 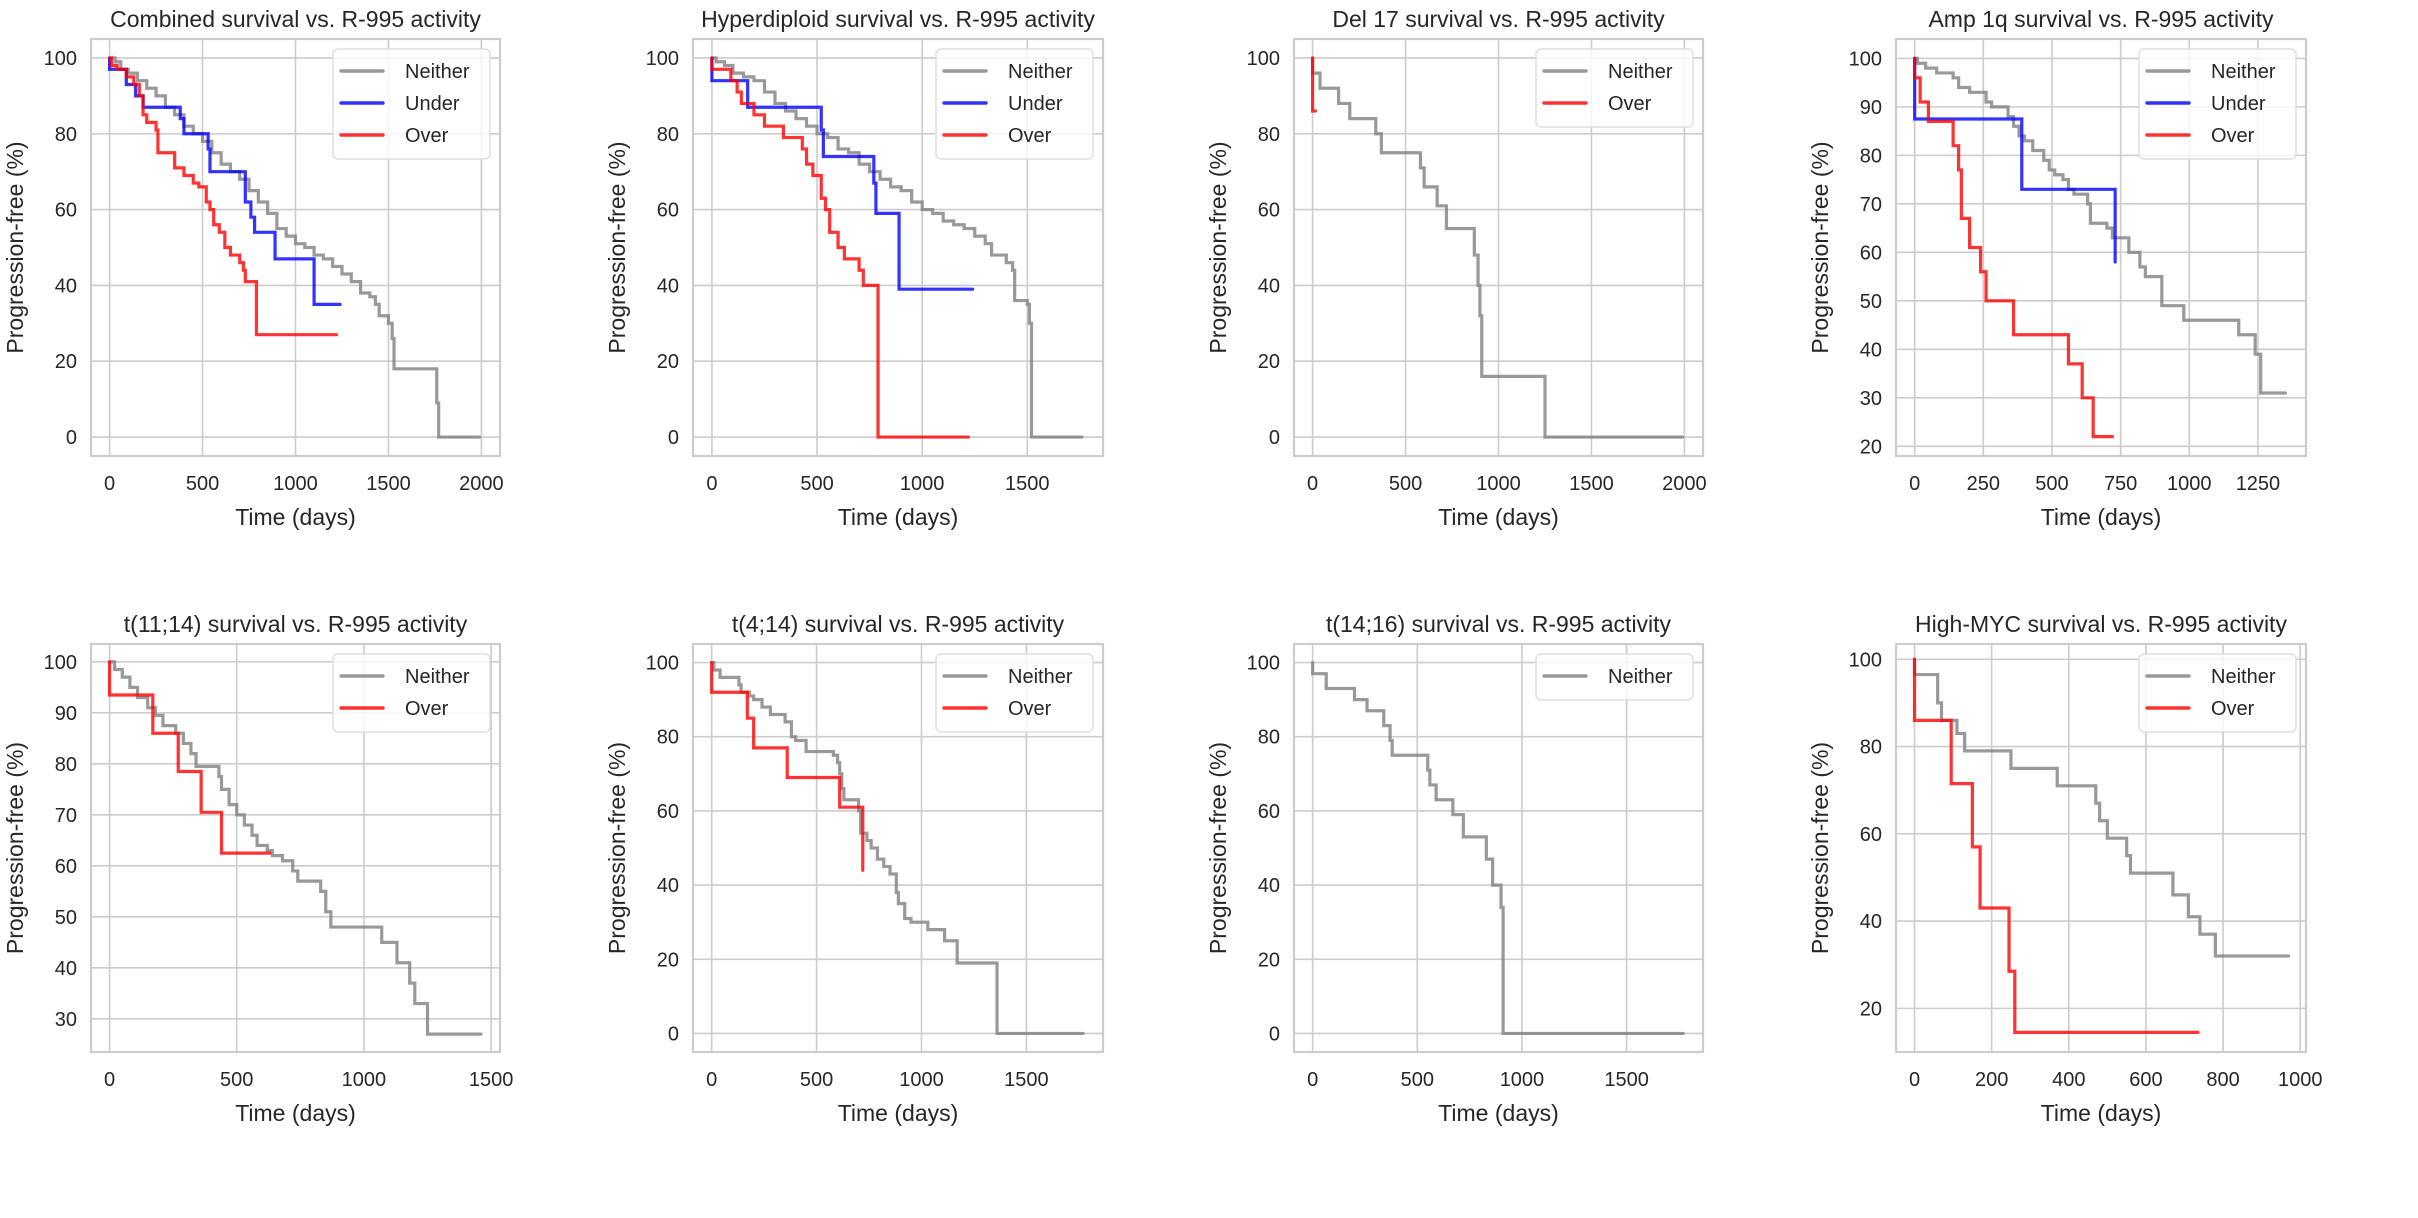 What do you see at coordinates (1498, 19) in the screenshot?
I see `subplot-title: Del 17 survival vs. R-995 activity` at bounding box center [1498, 19].